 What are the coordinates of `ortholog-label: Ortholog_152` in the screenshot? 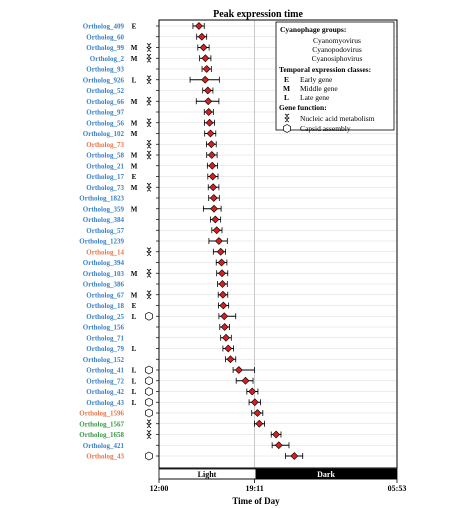 It's located at (104, 360).